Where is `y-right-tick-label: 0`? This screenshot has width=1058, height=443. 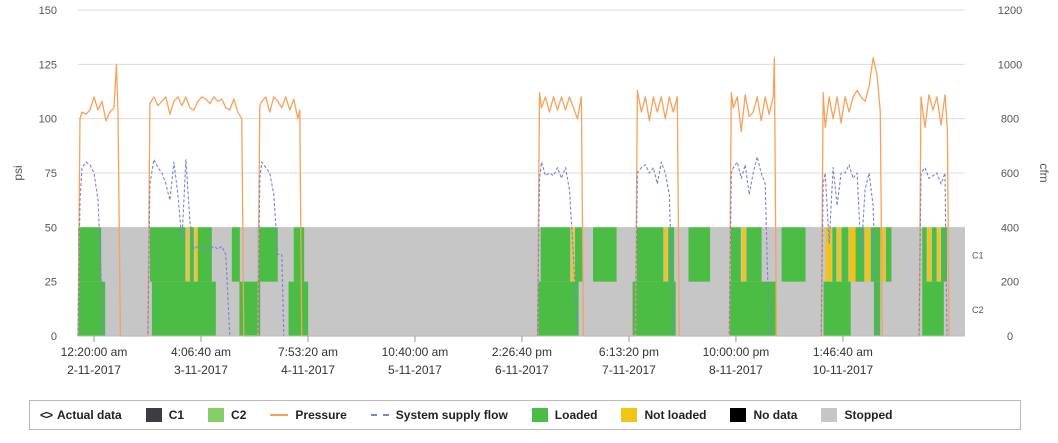
y-right-tick-label: 0 is located at coordinates (1010, 337).